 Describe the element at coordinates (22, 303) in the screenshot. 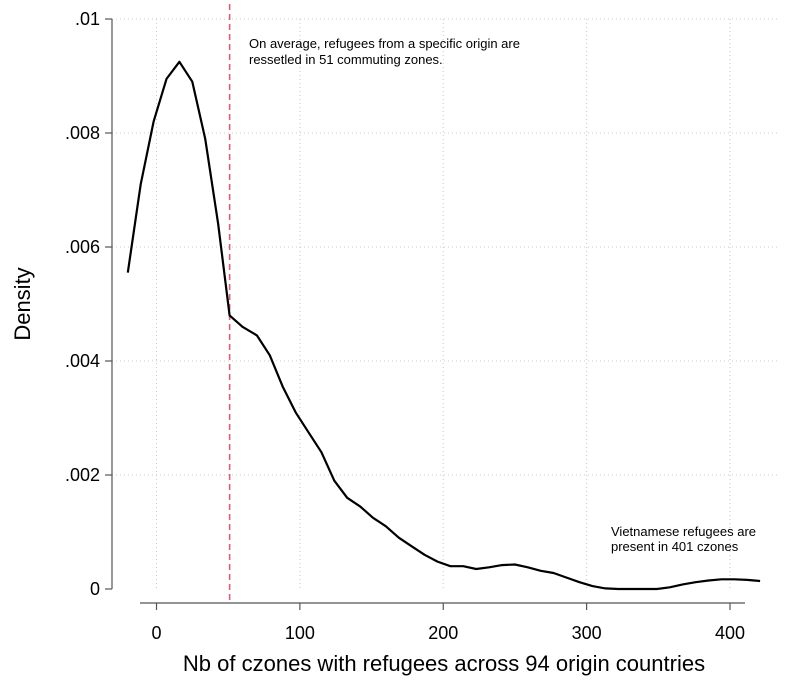

I see `y-axis-title: Density` at that location.